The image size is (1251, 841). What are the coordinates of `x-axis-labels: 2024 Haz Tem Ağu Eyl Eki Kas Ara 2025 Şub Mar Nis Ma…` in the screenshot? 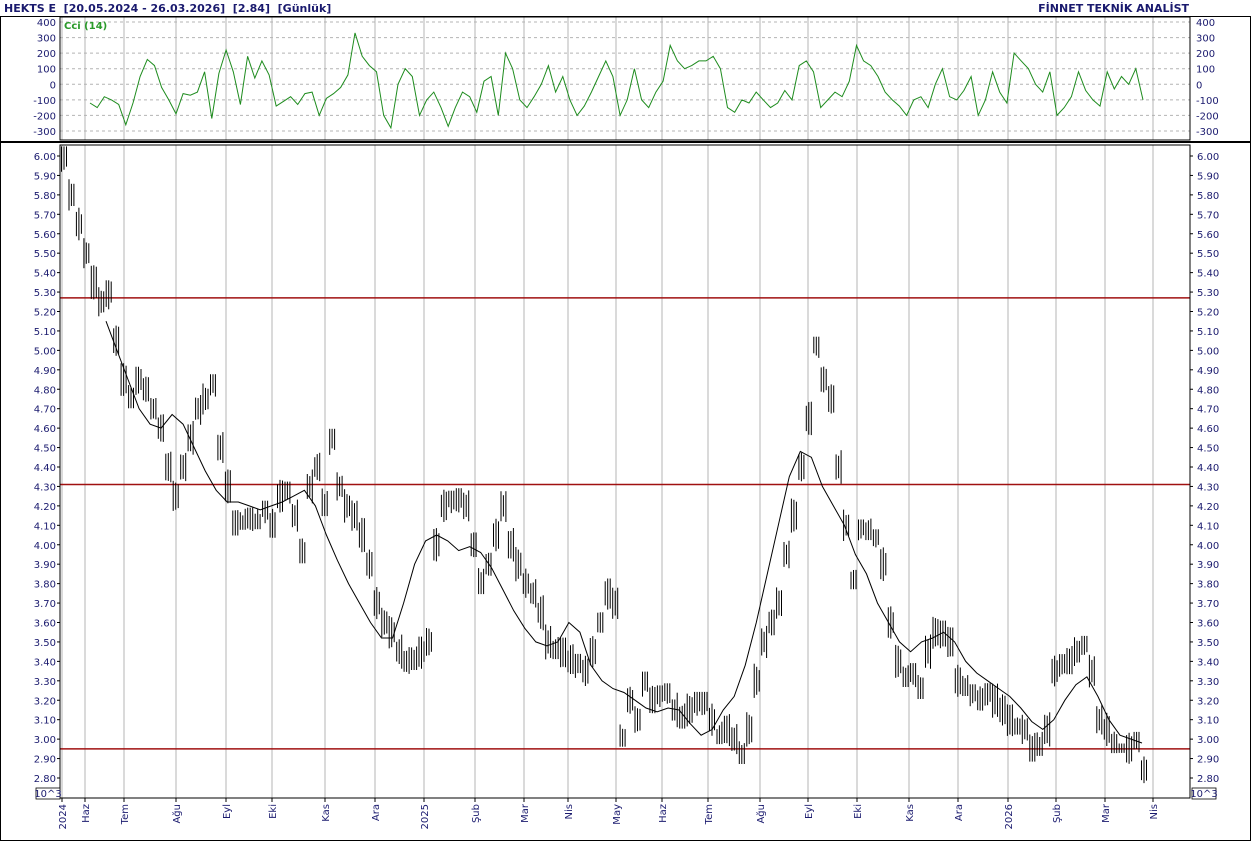 It's located at (609, 816).